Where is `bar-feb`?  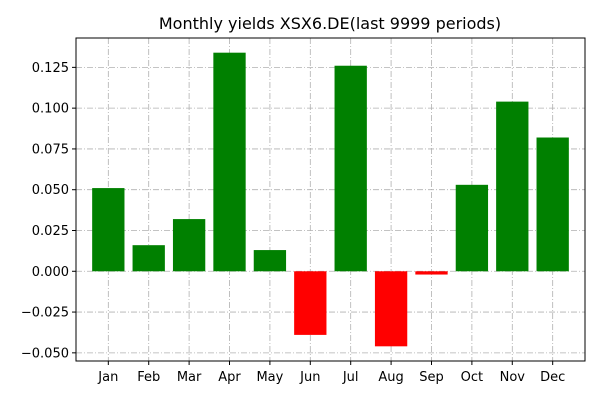
bar-feb is located at coordinates (148, 258).